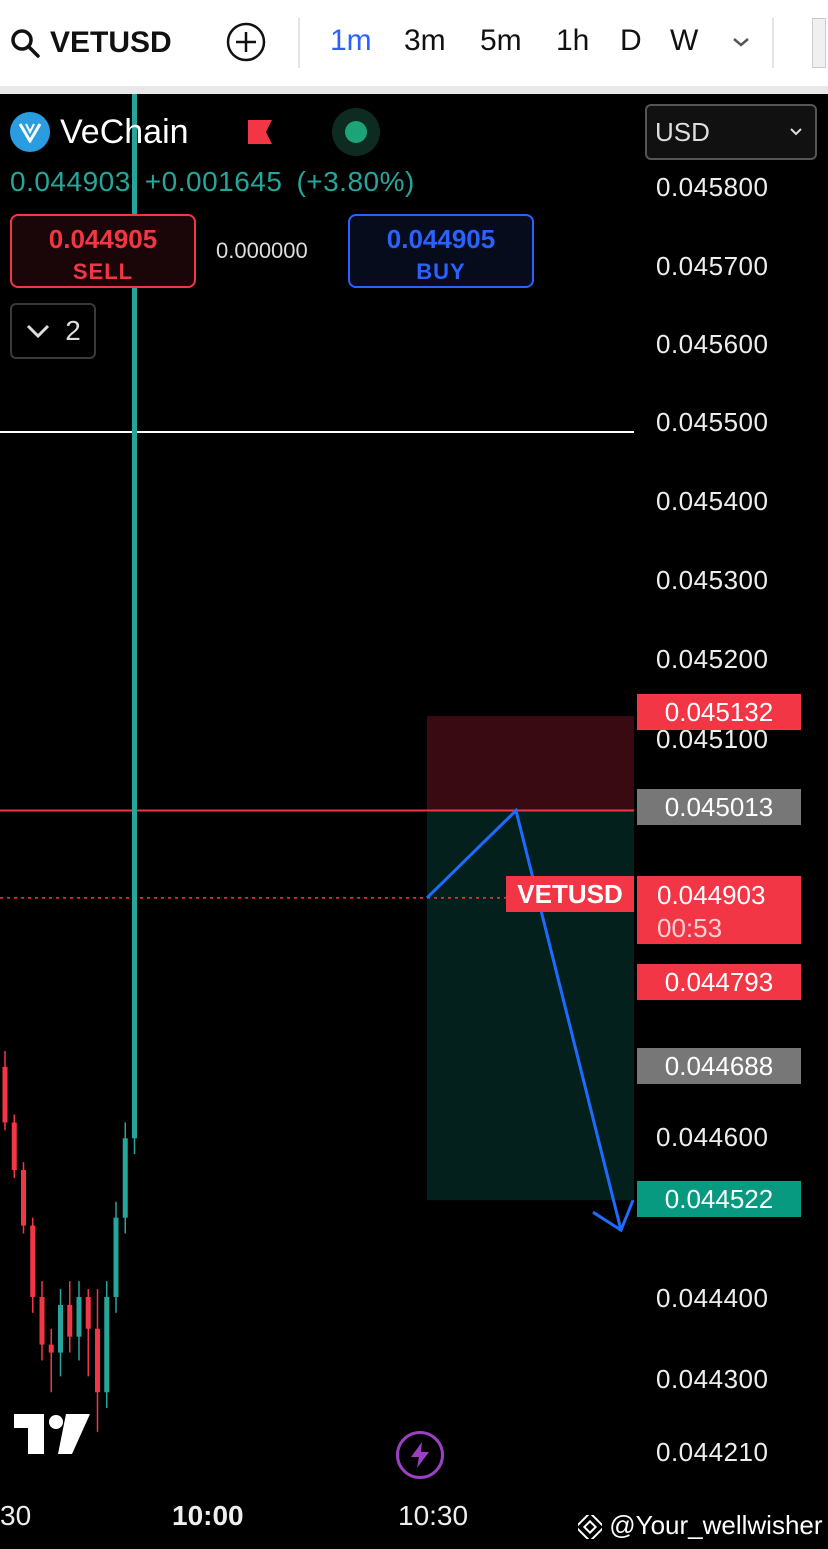 This screenshot has width=828, height=1549. I want to click on take-profit-price-tag: 0.044522, so click(719, 1199).